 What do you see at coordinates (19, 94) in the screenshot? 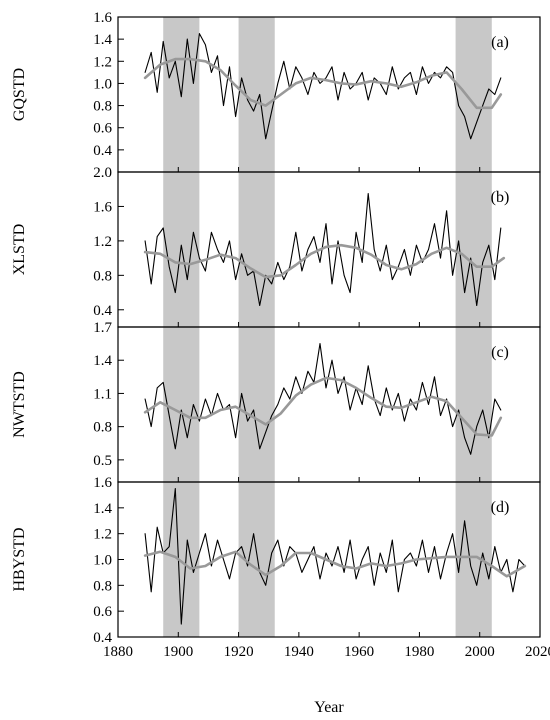
I see `panel-1-ylabel: GQSTD` at bounding box center [19, 94].